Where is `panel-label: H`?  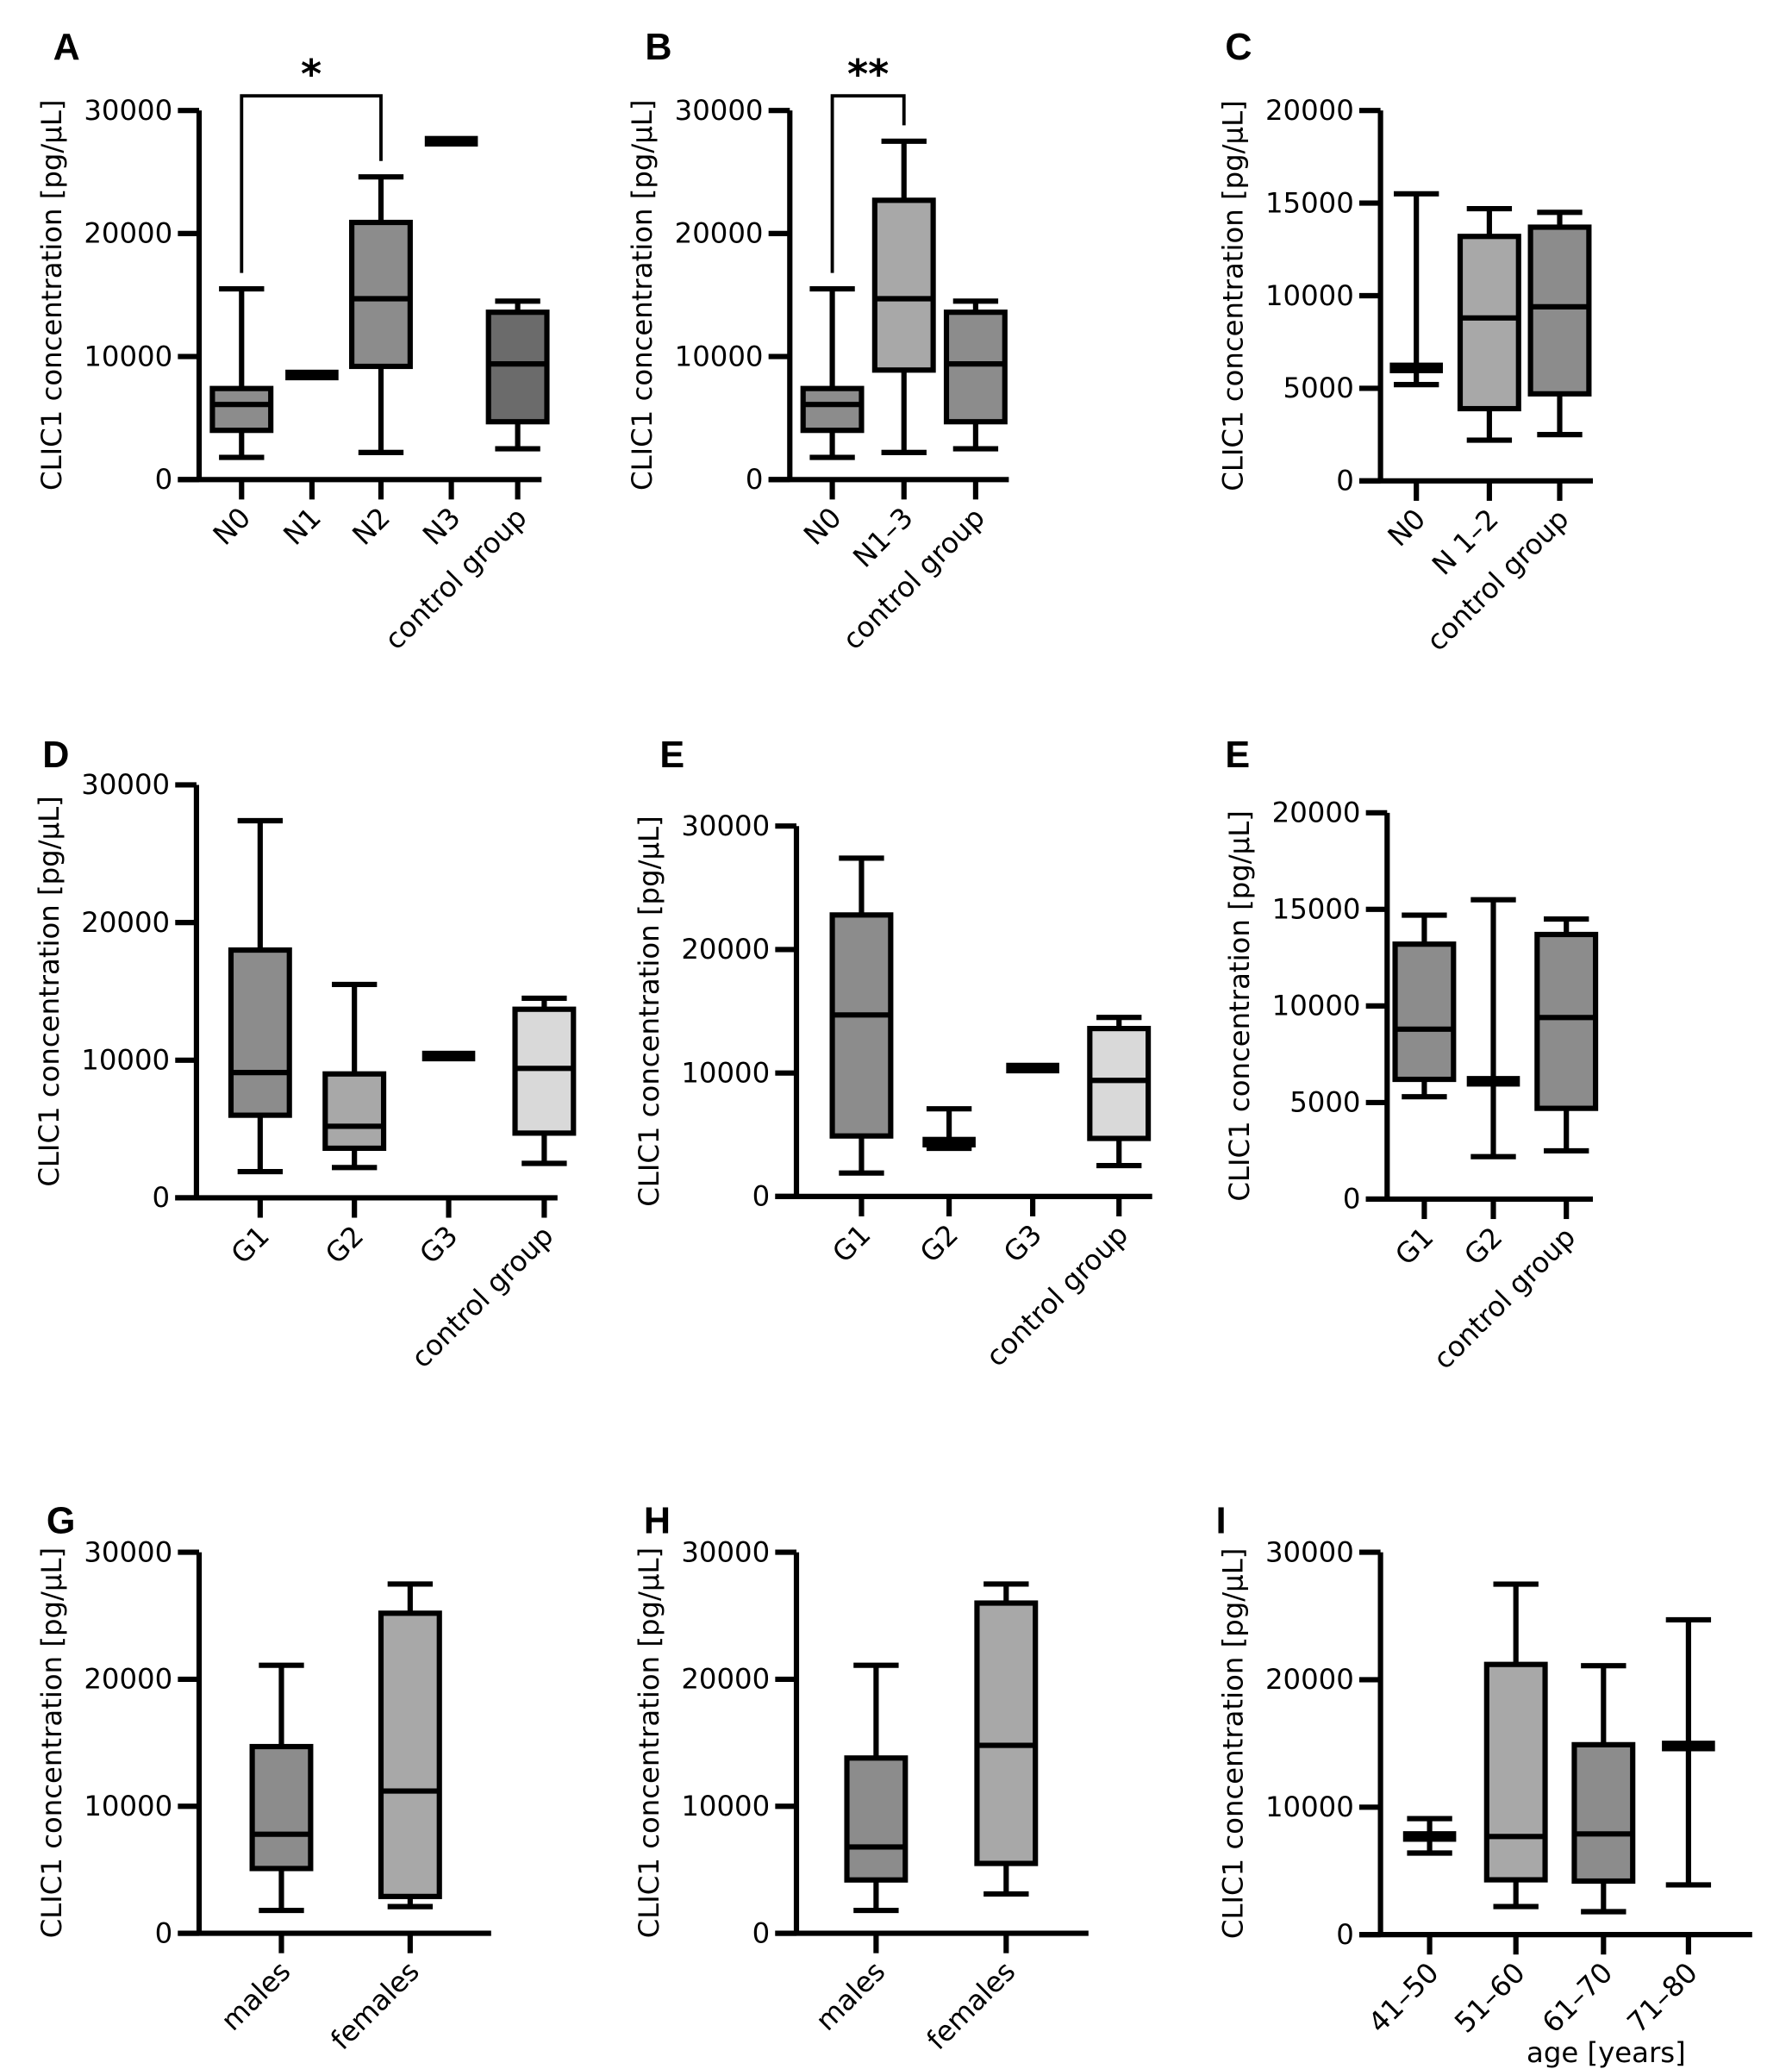 panel-label: H is located at coordinates (657, 1521).